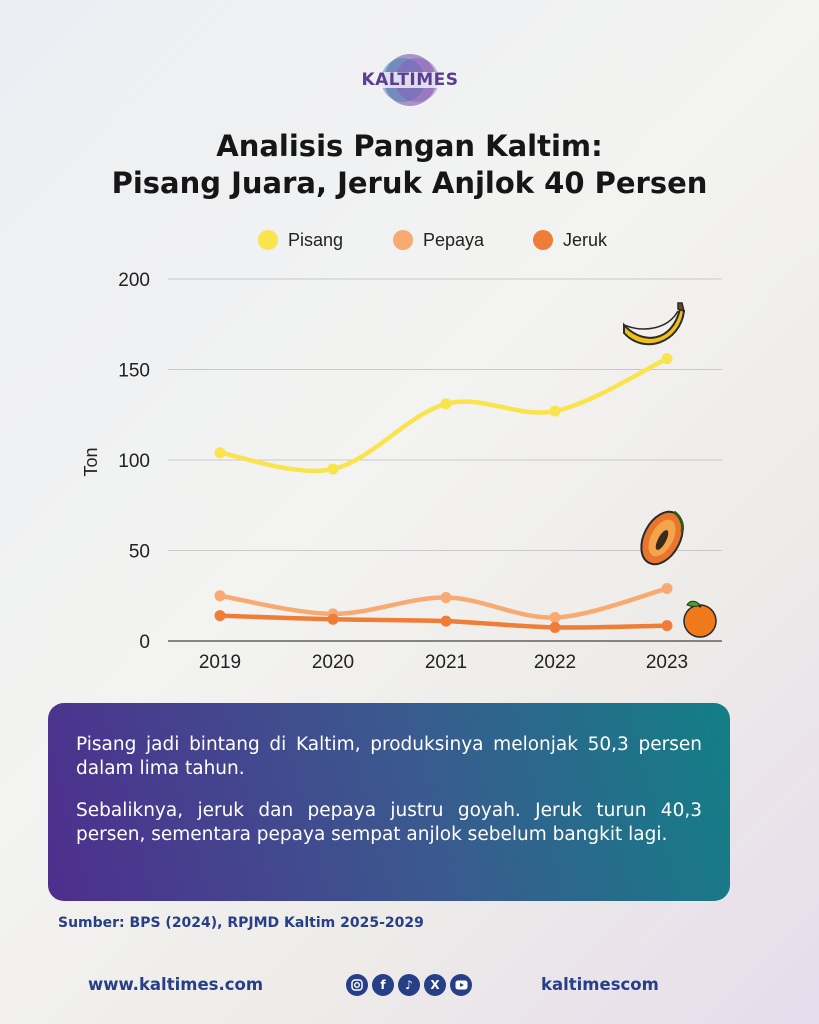 The width and height of the screenshot is (819, 1024). Describe the element at coordinates (409, 183) in the screenshot. I see `title-line-2: Pisang Juara, Jeruk Anjlok 40 Persen` at that location.